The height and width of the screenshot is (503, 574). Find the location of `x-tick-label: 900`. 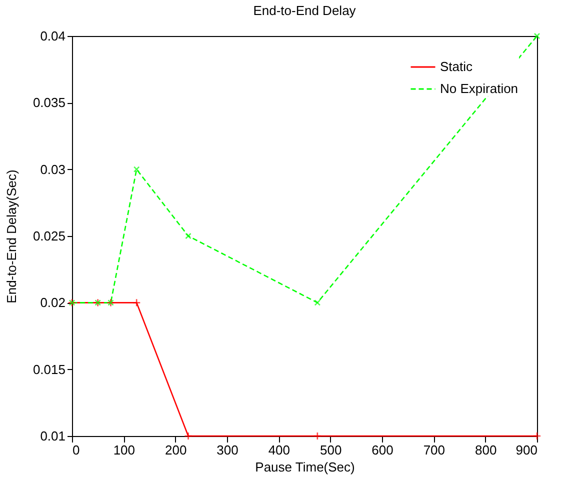

x-tick-label: 900 is located at coordinates (527, 450).